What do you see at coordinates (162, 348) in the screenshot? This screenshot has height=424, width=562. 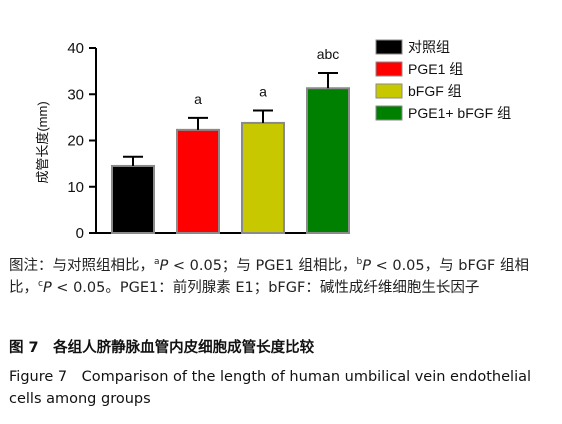 I see `figure-title-cn: 图 7 各组人脐静脉血管内皮细胞成管长度比较` at bounding box center [162, 348].